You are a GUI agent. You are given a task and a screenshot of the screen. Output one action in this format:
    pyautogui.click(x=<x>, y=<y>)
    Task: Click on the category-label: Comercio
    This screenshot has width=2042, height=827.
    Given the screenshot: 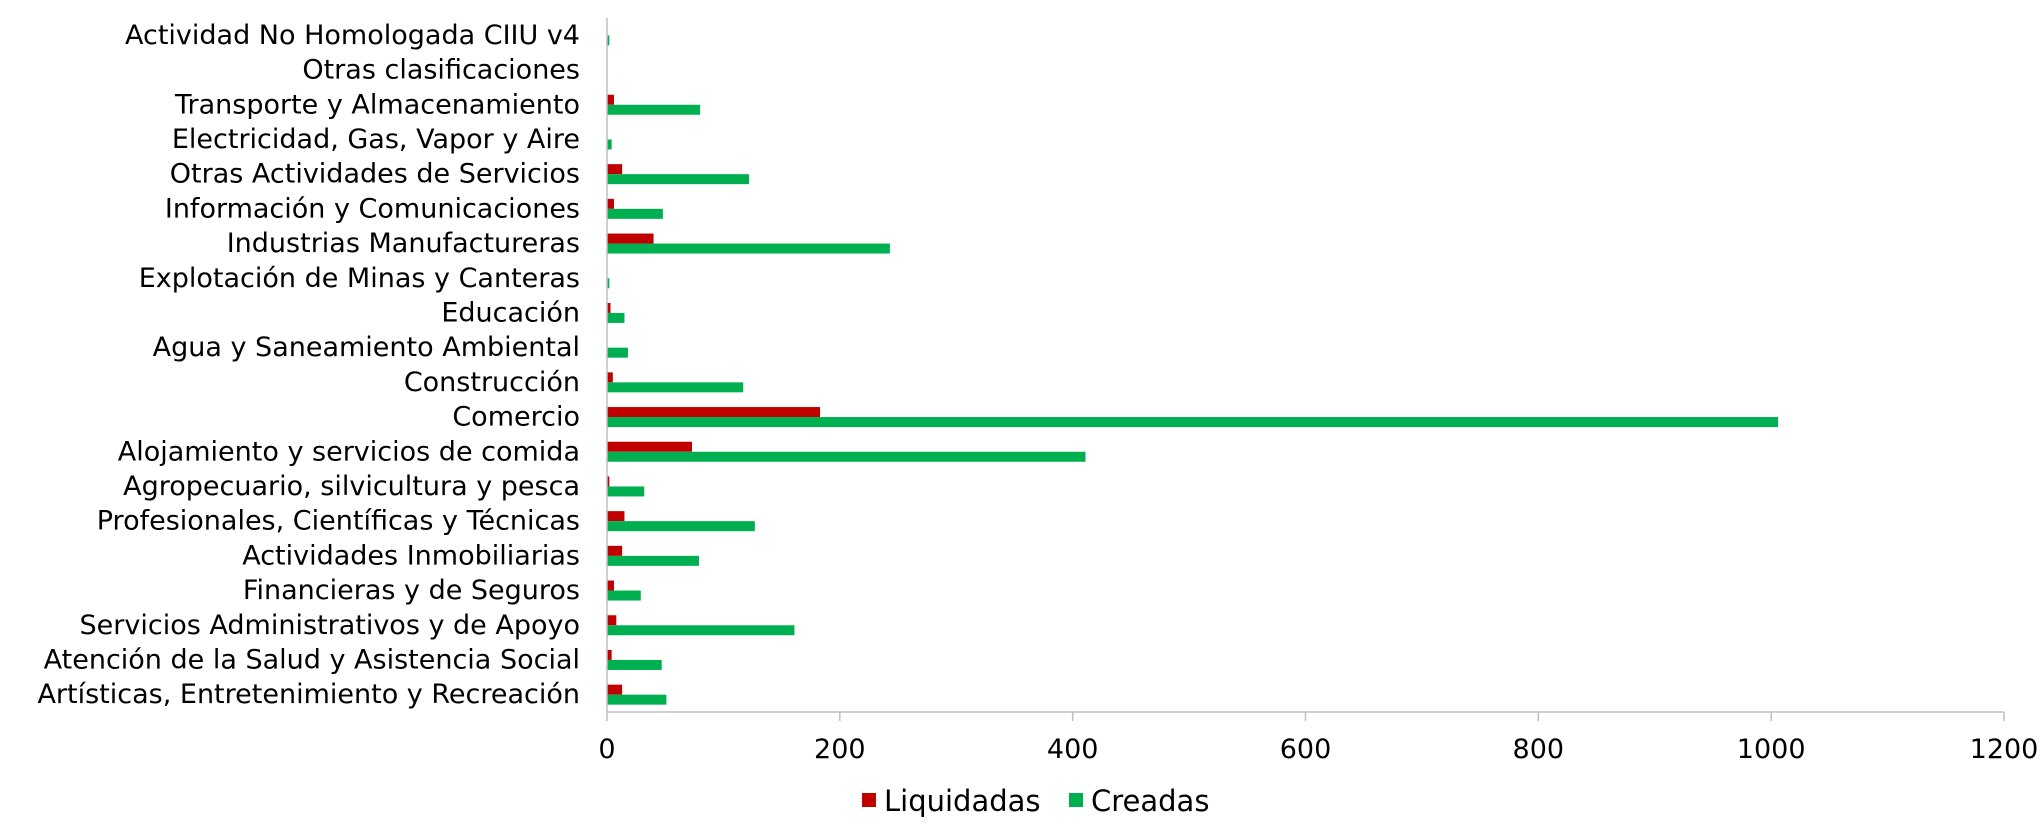 What is the action you would take?
    pyautogui.click(x=516, y=417)
    